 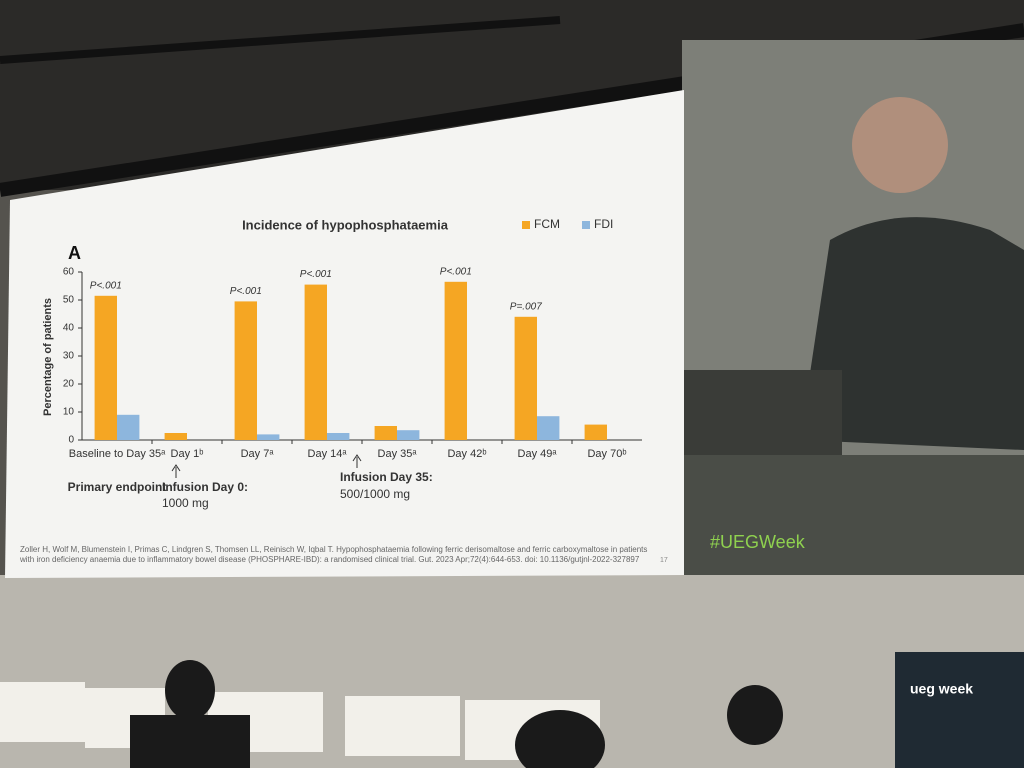 I want to click on x-tick-label: Day 7ᵃ, so click(x=258, y=454).